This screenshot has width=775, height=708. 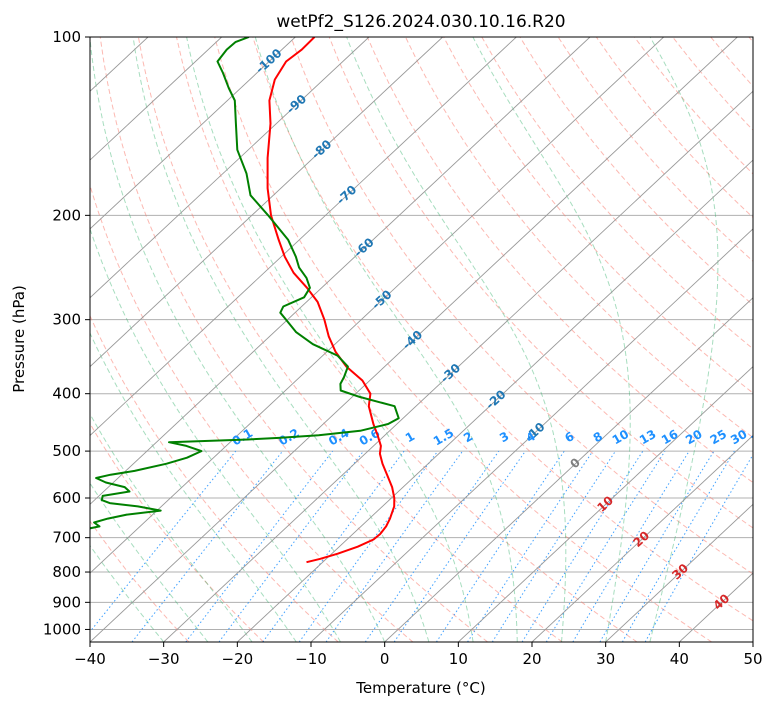 What do you see at coordinates (66, 37) in the screenshot?
I see `y-tick-label: 100` at bounding box center [66, 37].